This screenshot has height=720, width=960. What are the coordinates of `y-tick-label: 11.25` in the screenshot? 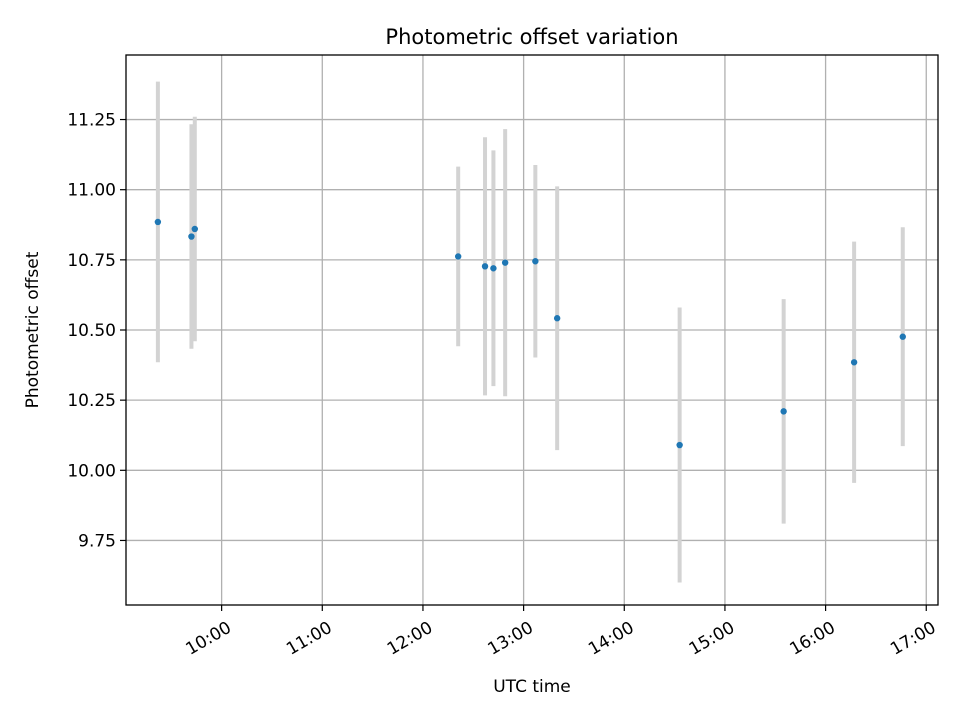 It's located at (91, 121).